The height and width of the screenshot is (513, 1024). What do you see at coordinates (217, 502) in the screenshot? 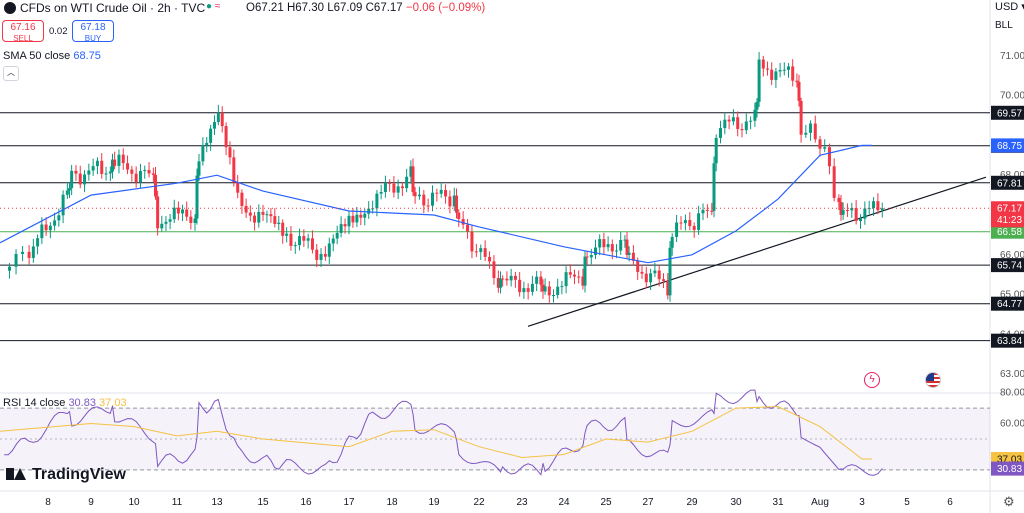
I see `time-axis-tick: 13` at bounding box center [217, 502].